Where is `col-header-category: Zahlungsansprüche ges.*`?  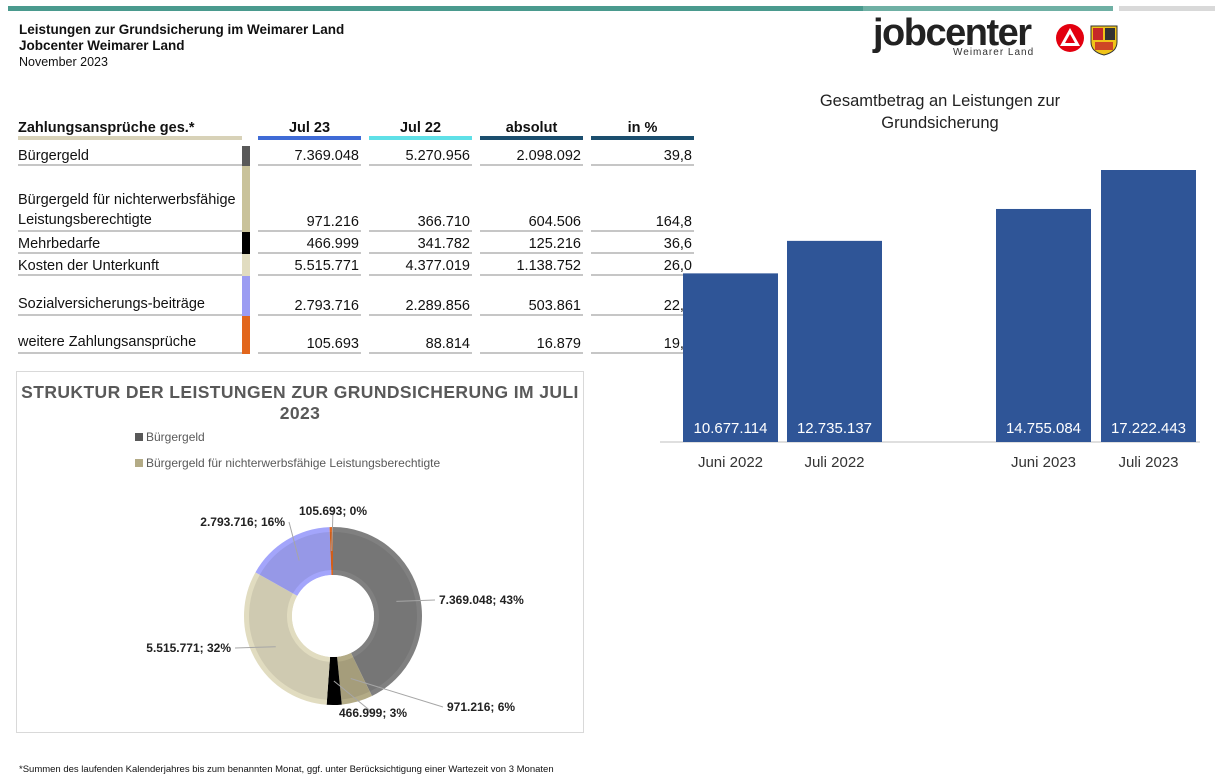 col-header-category: Zahlungsansprüche ges.* is located at coordinates (130, 127).